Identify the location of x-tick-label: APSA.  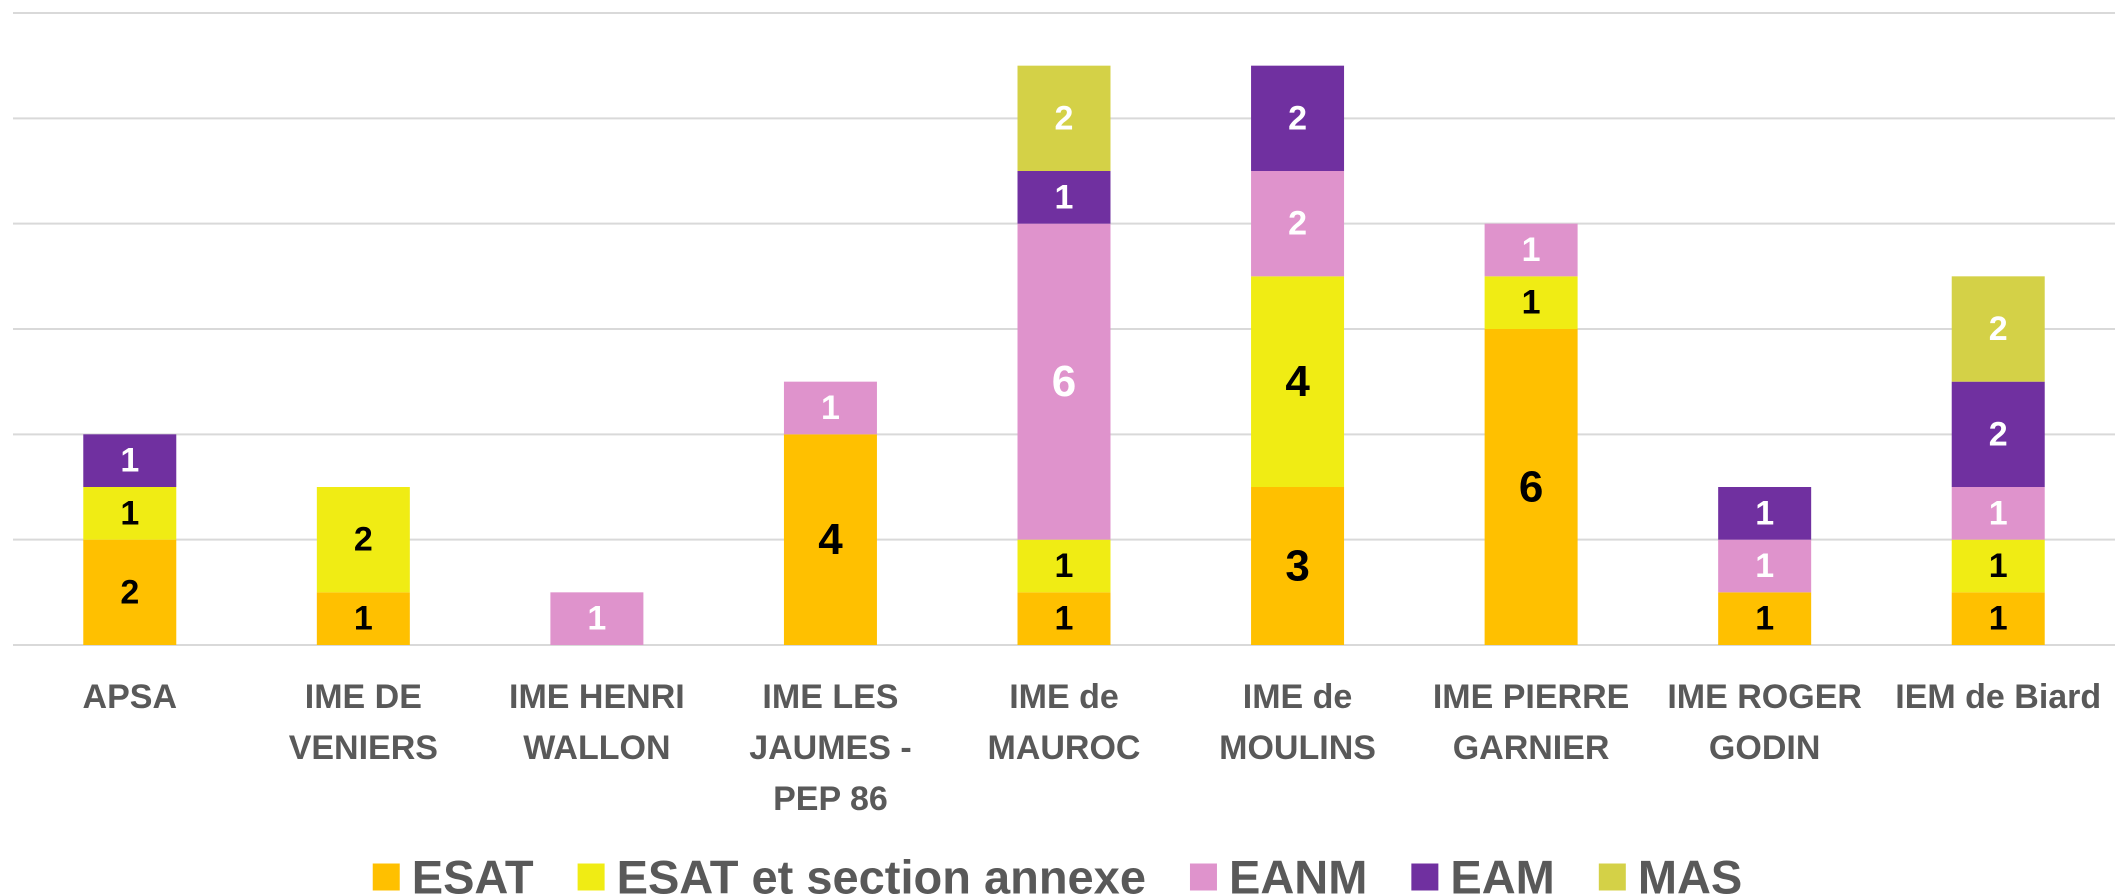
(129, 697).